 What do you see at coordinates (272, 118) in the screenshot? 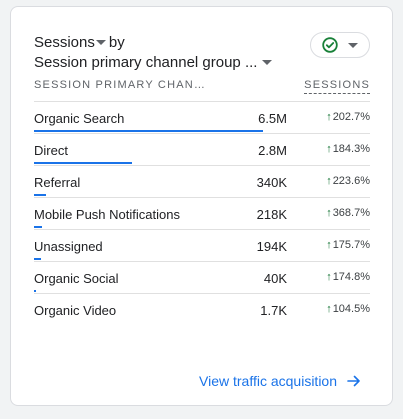
I see `sessions-value: 6.5M` at bounding box center [272, 118].